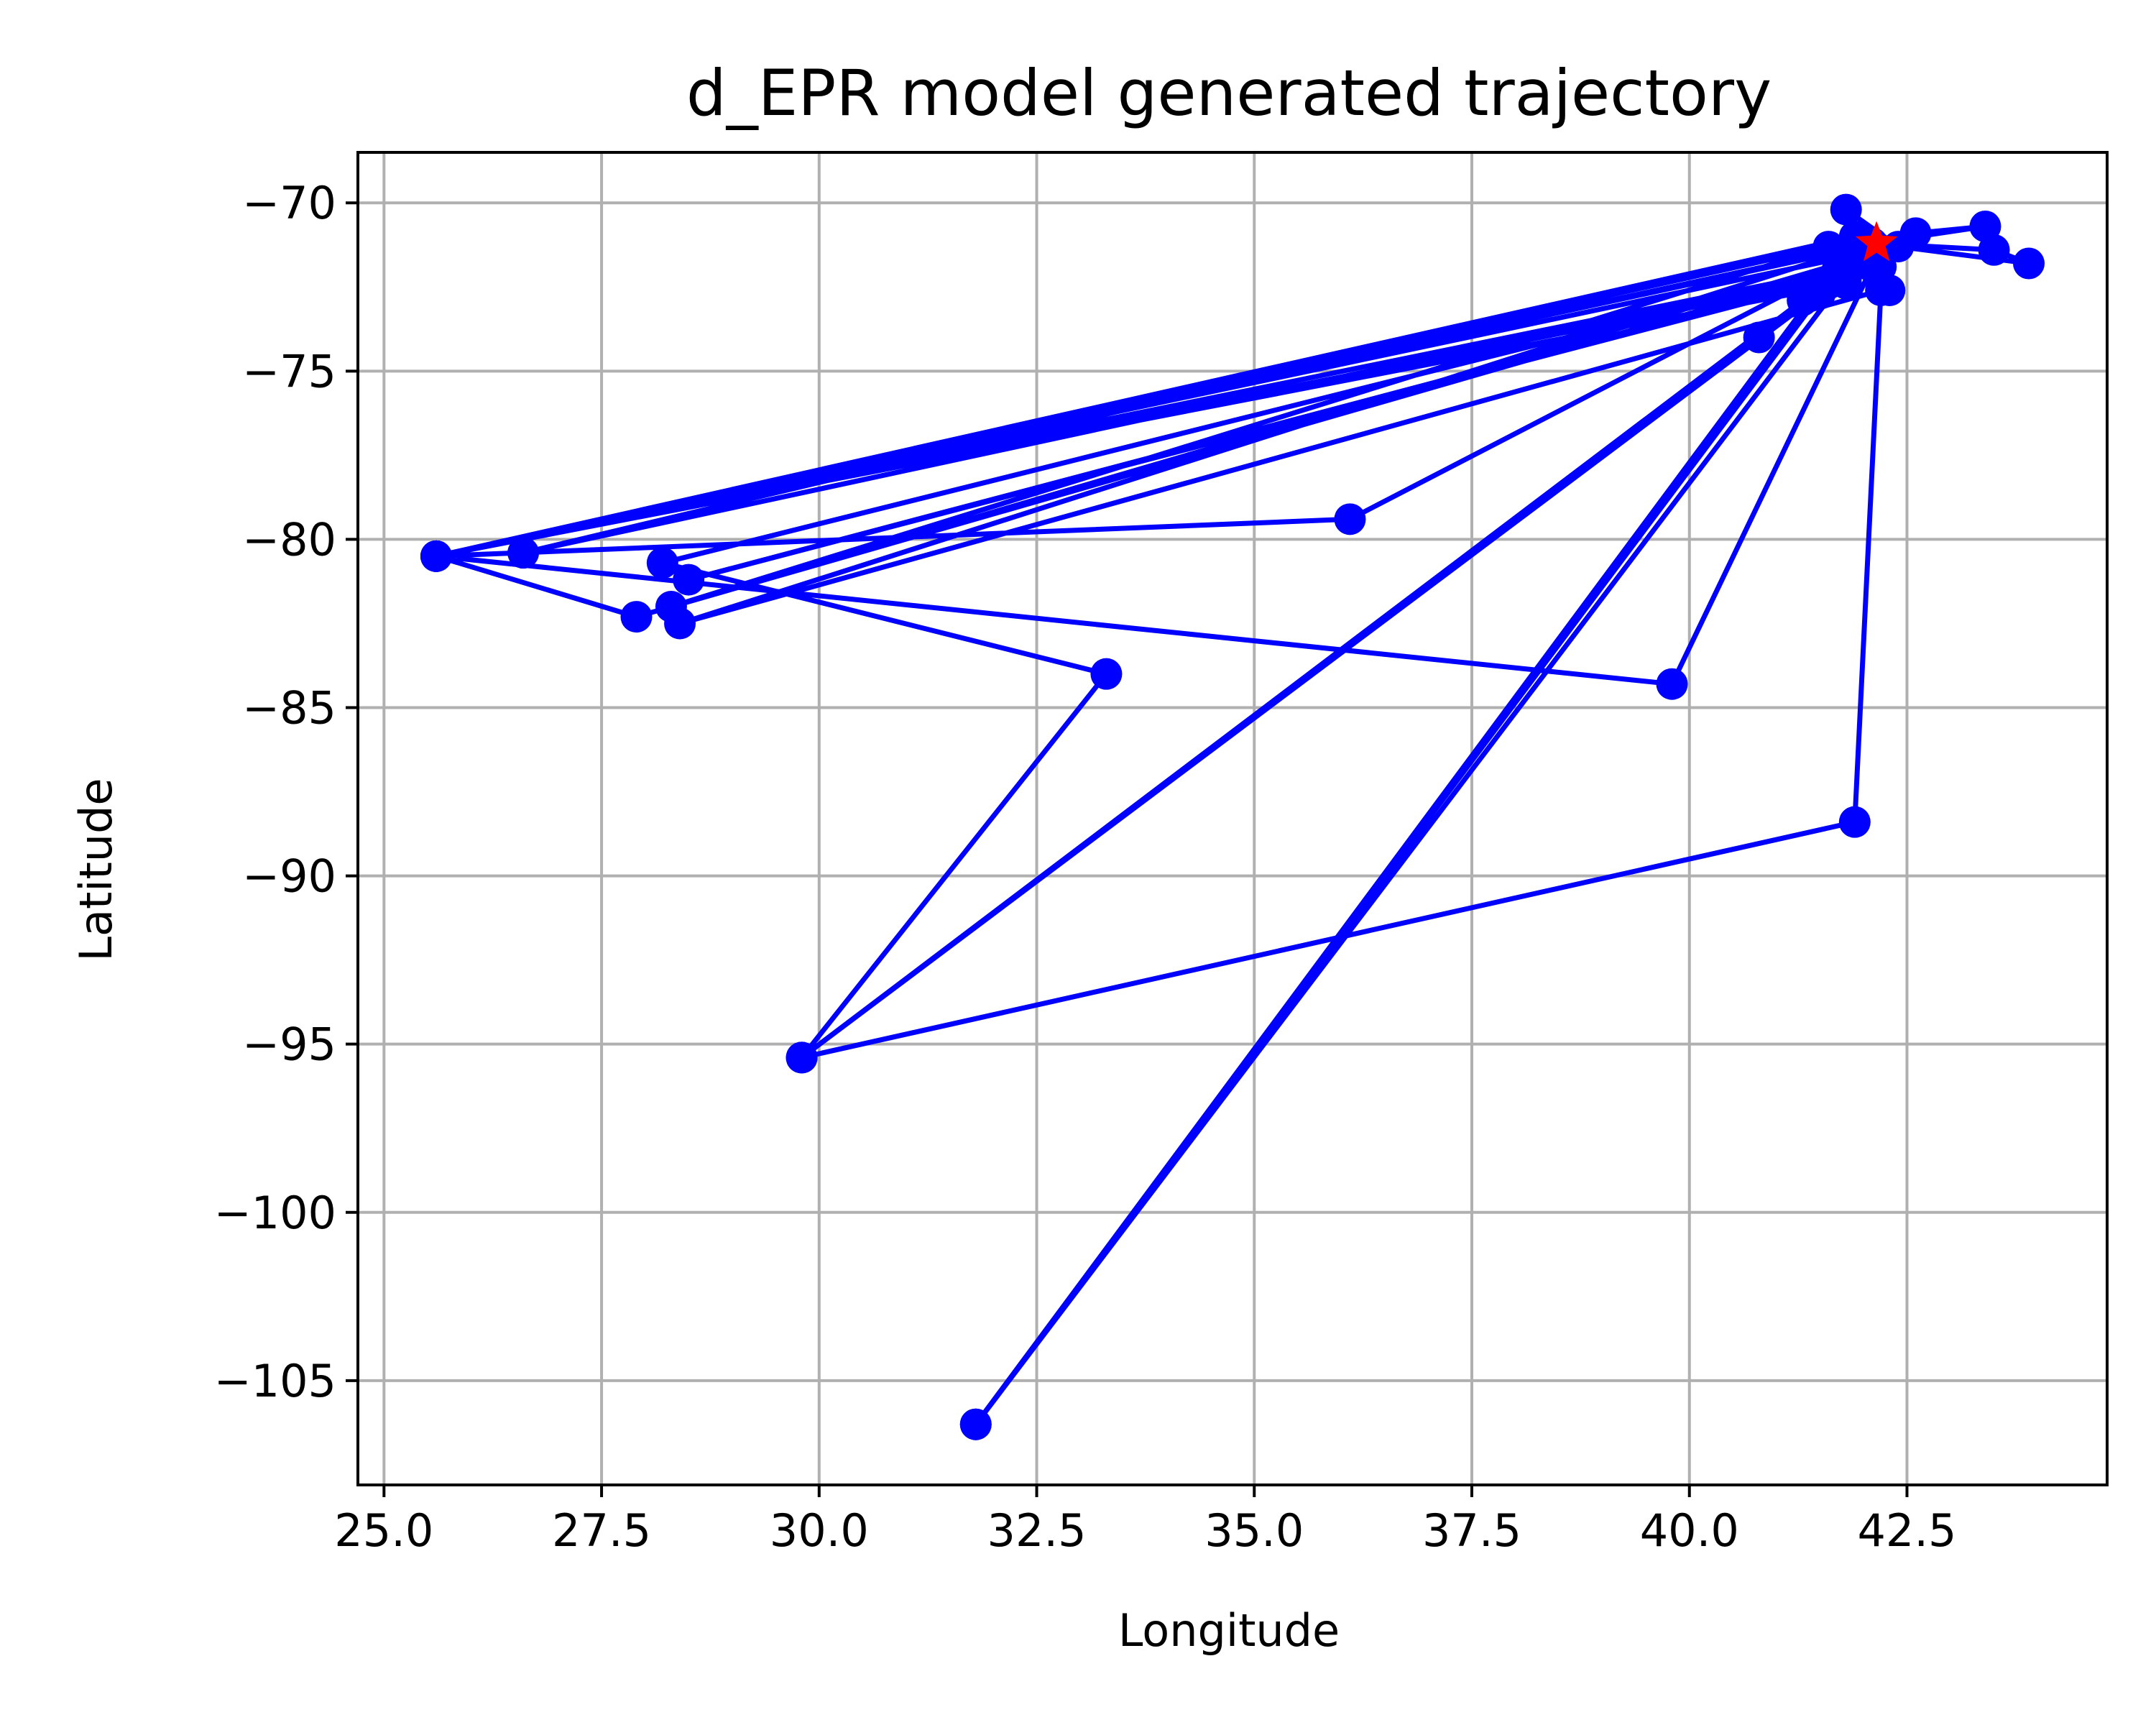 This screenshot has width=2156, height=1725. What do you see at coordinates (819, 1530) in the screenshot?
I see `x-tick-label: 30.0` at bounding box center [819, 1530].